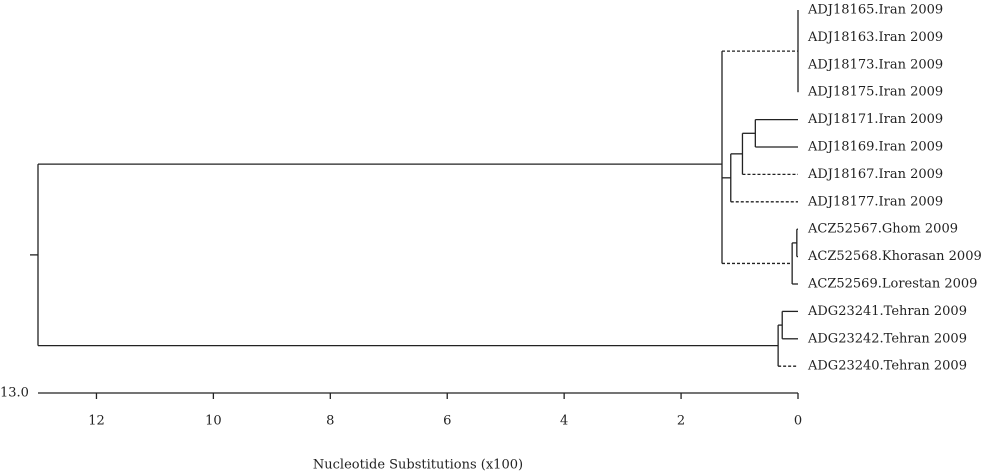 Image resolution: width=1000 pixels, height=475 pixels. I want to click on leaf-label: ACZ52567.Ghom 2009, so click(882, 229).